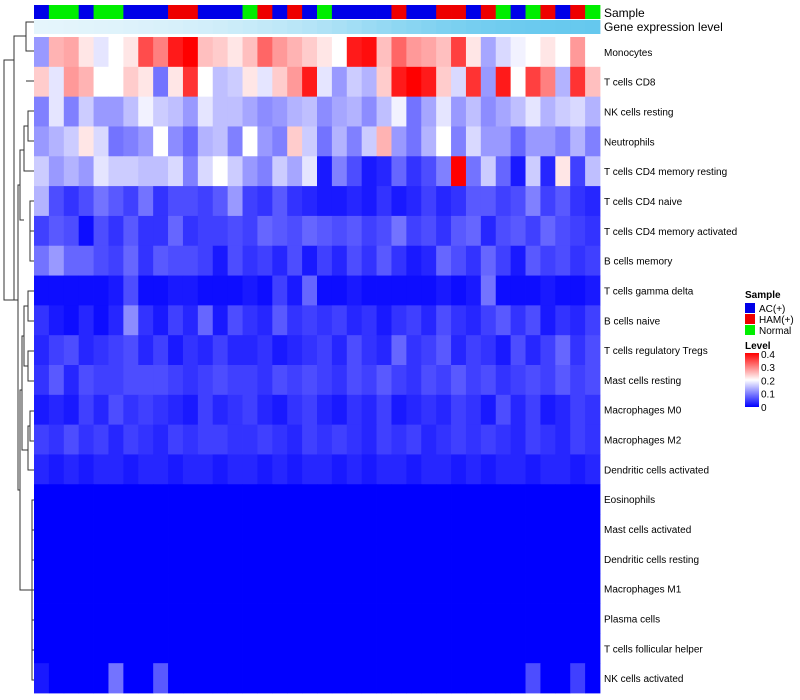 This screenshot has width=800, height=700. I want to click on legend-level-title: Level, so click(758, 346).